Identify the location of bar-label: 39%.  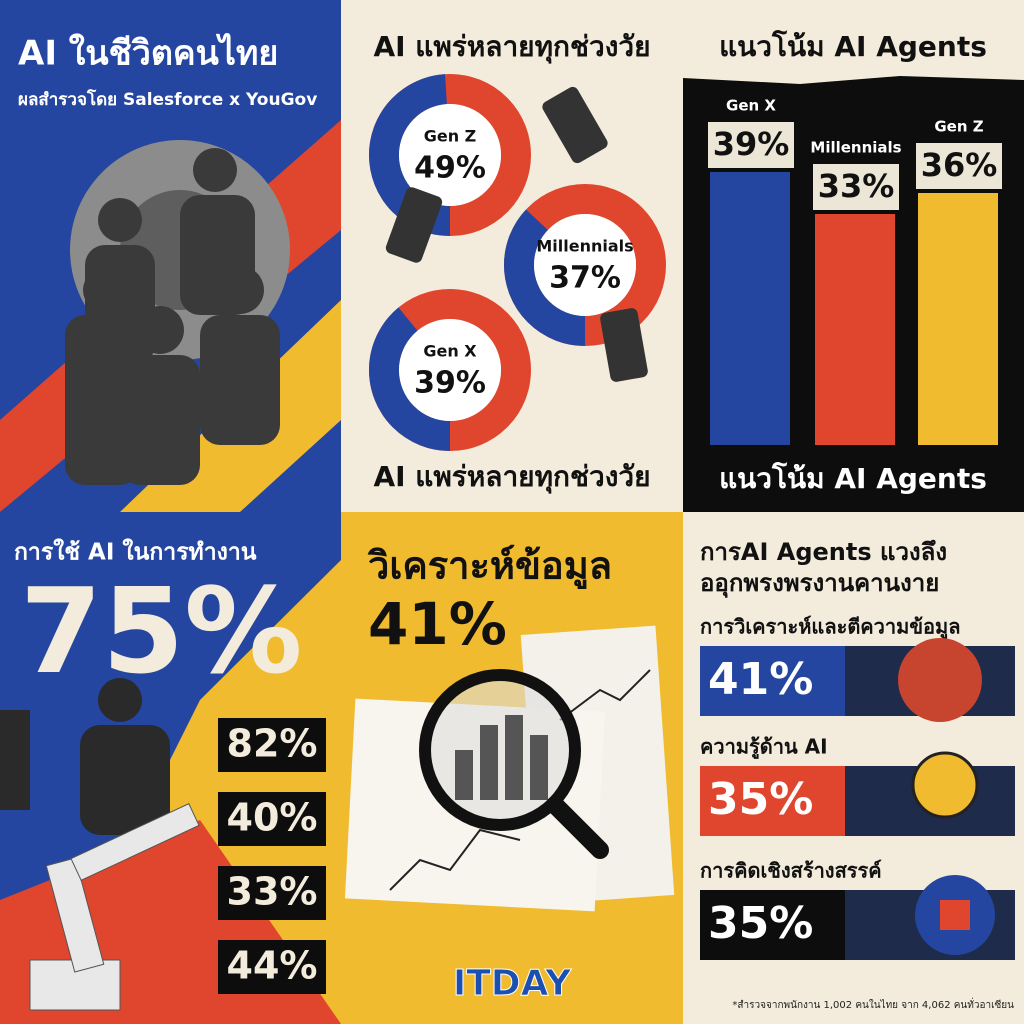
(751, 144).